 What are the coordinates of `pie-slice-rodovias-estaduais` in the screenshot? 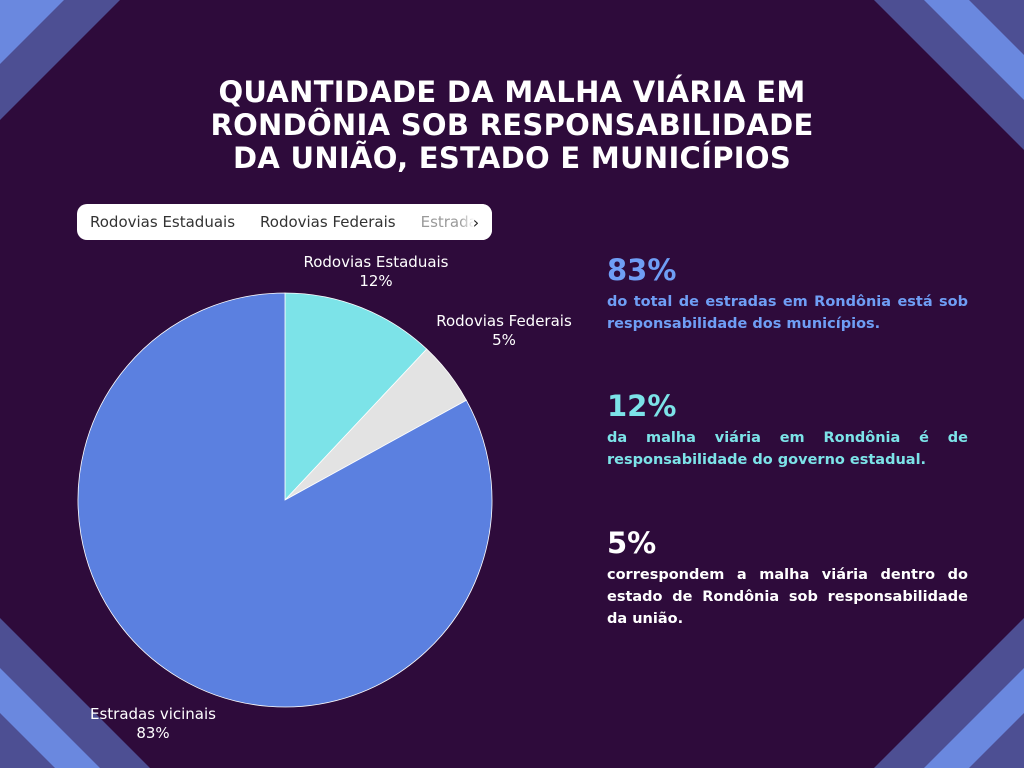 It's located at (356, 397).